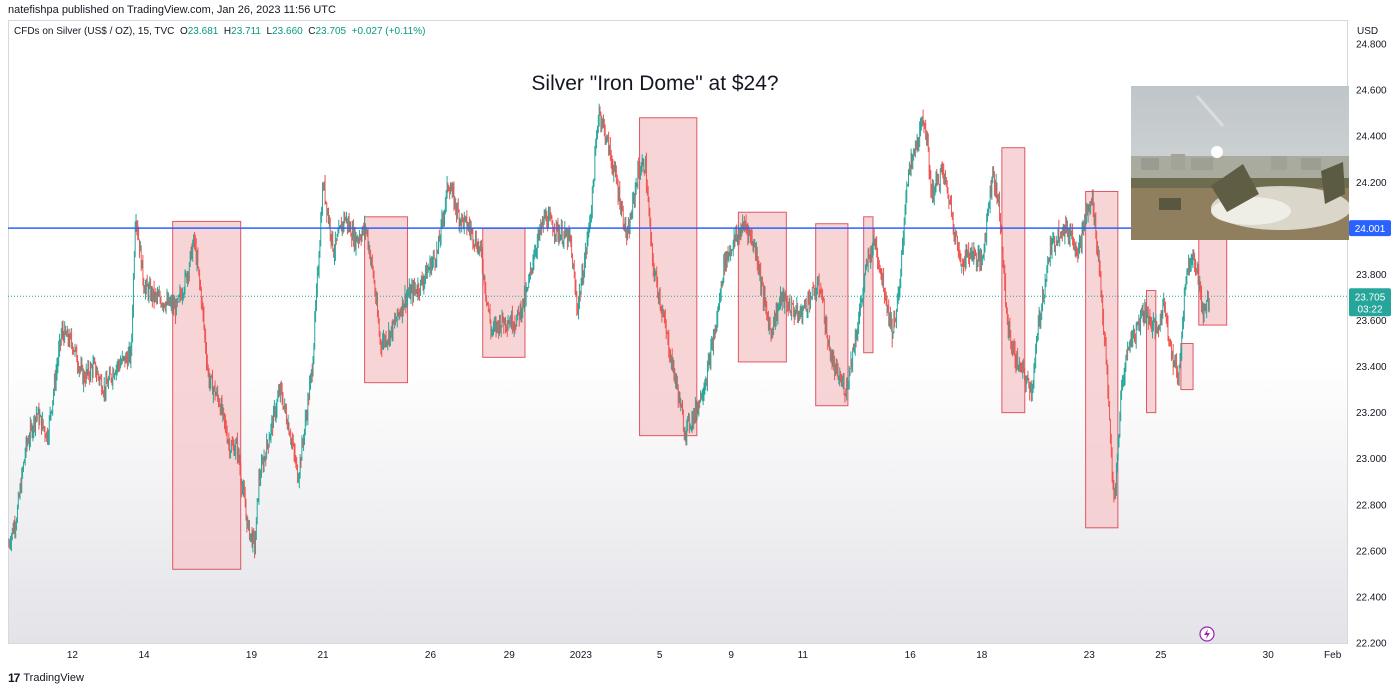  I want to click on x-tick-label: 9, so click(731, 655).